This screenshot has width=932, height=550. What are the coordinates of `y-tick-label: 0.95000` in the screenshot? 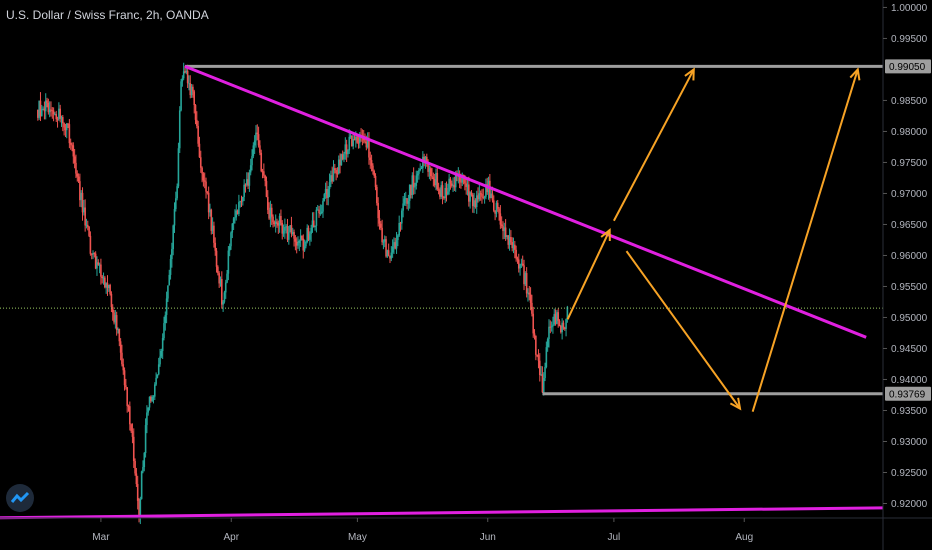 It's located at (909, 318).